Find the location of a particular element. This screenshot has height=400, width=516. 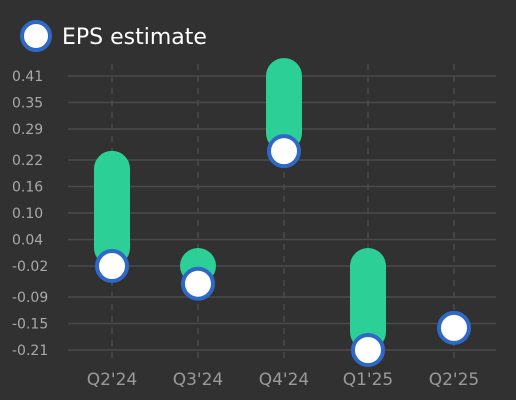

x-tick-label: Q2'24 is located at coordinates (112, 380).